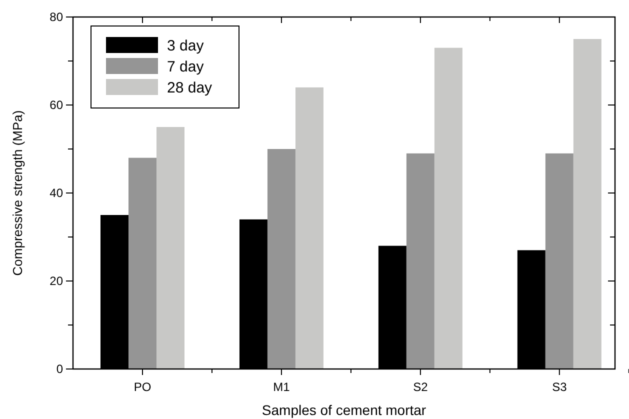 The height and width of the screenshot is (419, 629). Describe the element at coordinates (57, 105) in the screenshot. I see `y-tick-label: 60` at that location.